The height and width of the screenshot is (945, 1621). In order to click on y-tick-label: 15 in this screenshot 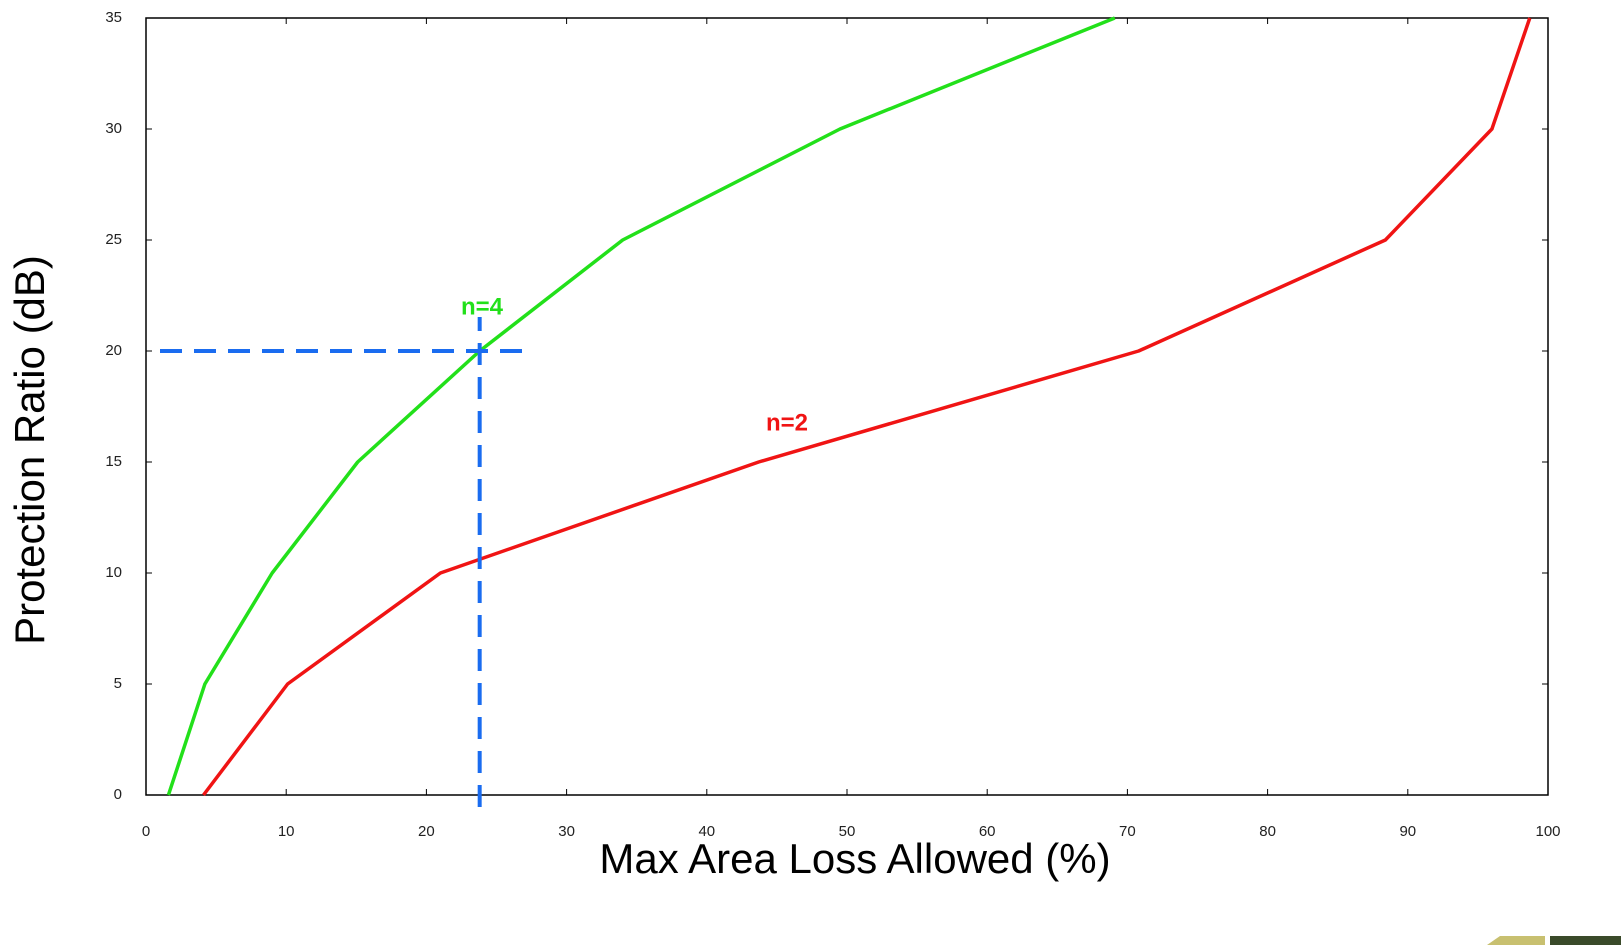, I will do `click(113, 461)`.